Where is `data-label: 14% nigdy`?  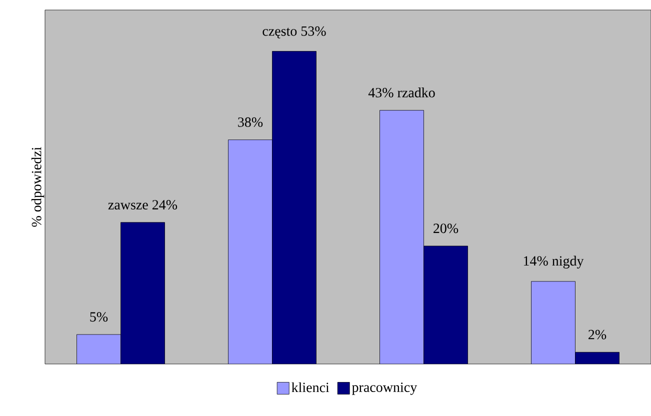 data-label: 14% nigdy is located at coordinates (554, 262).